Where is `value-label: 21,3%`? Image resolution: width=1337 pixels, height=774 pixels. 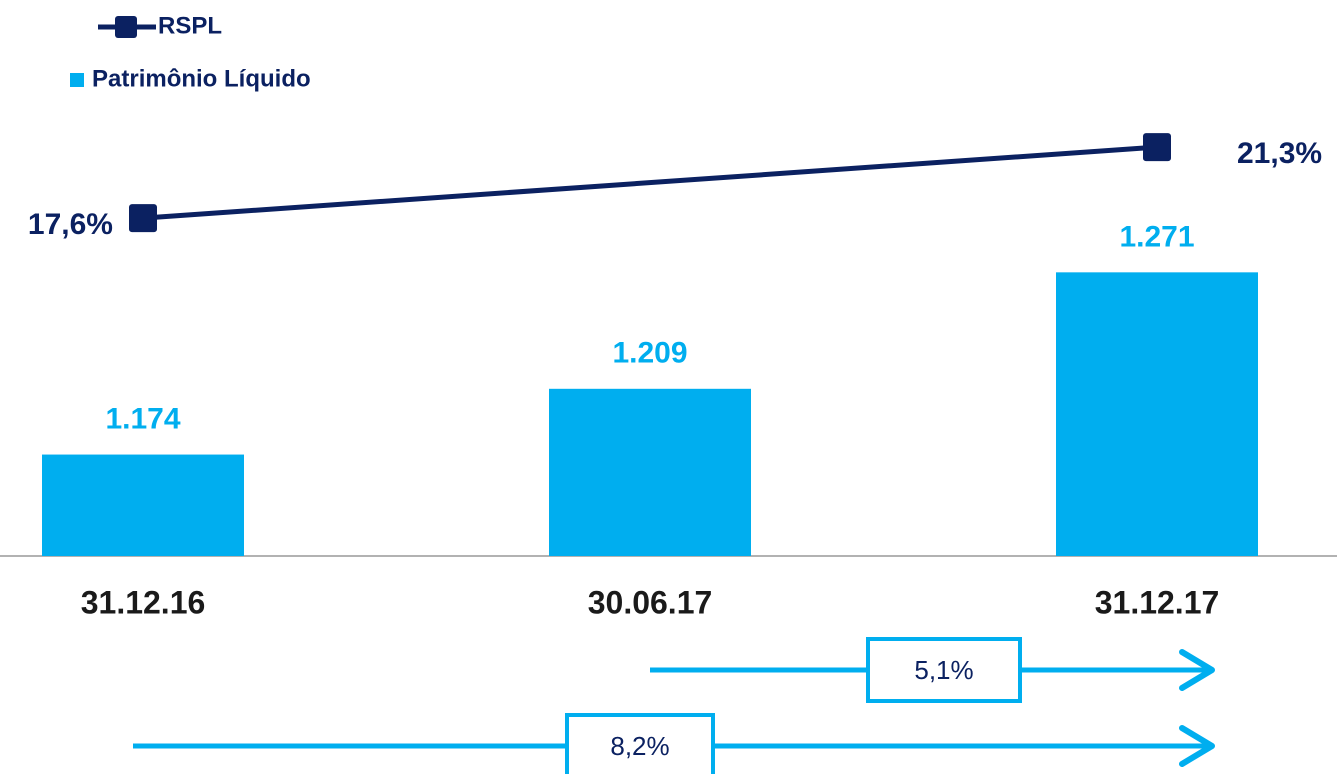 value-label: 21,3% is located at coordinates (1279, 153).